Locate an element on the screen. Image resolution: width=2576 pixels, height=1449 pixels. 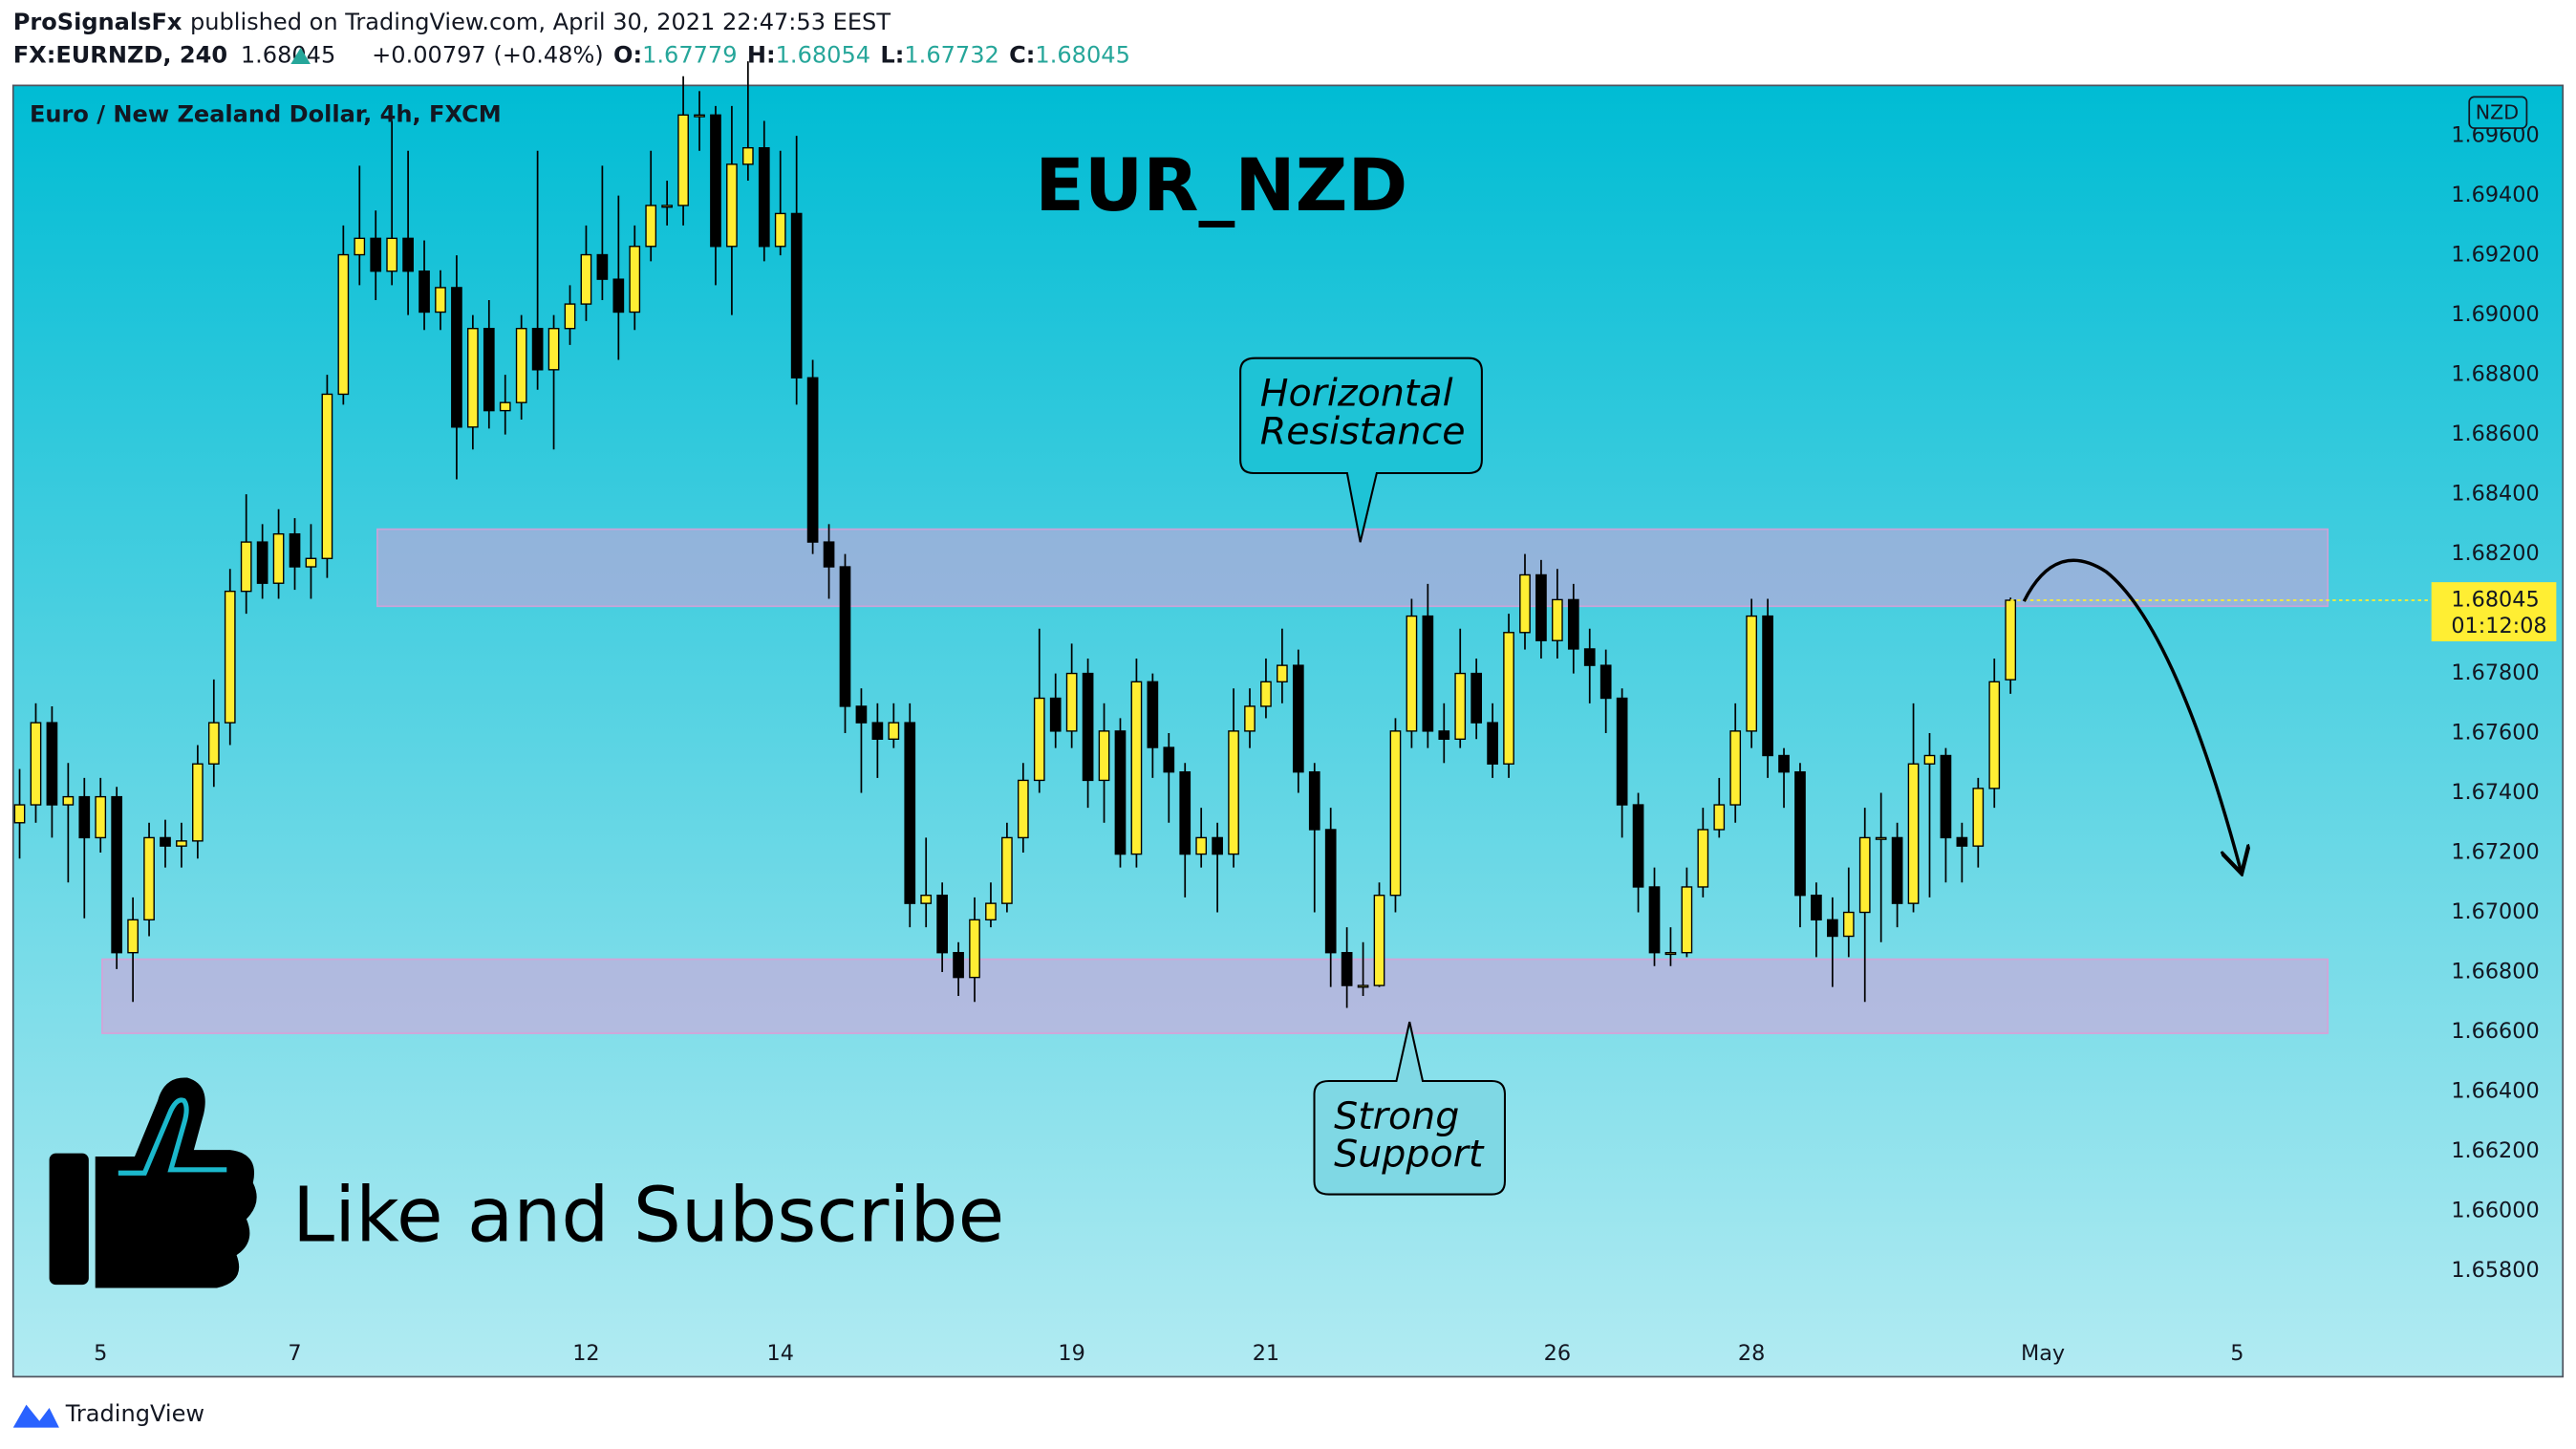
callout-text: Horizontal is located at coordinates (1356, 394).